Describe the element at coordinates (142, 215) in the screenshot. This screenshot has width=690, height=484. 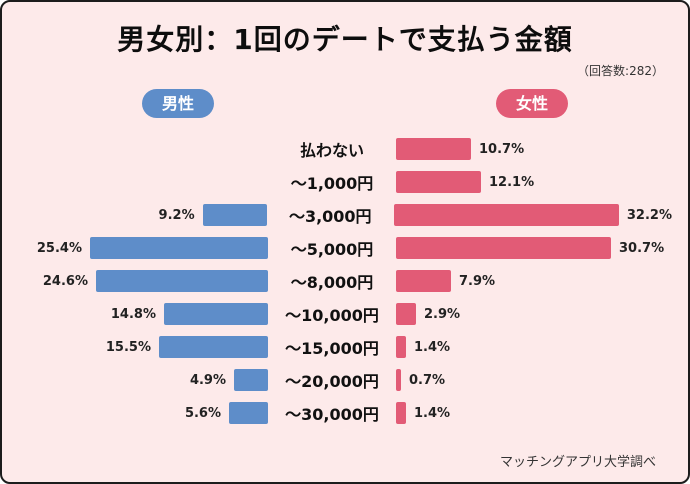
I see `male-bar-area: 9.2%` at that location.